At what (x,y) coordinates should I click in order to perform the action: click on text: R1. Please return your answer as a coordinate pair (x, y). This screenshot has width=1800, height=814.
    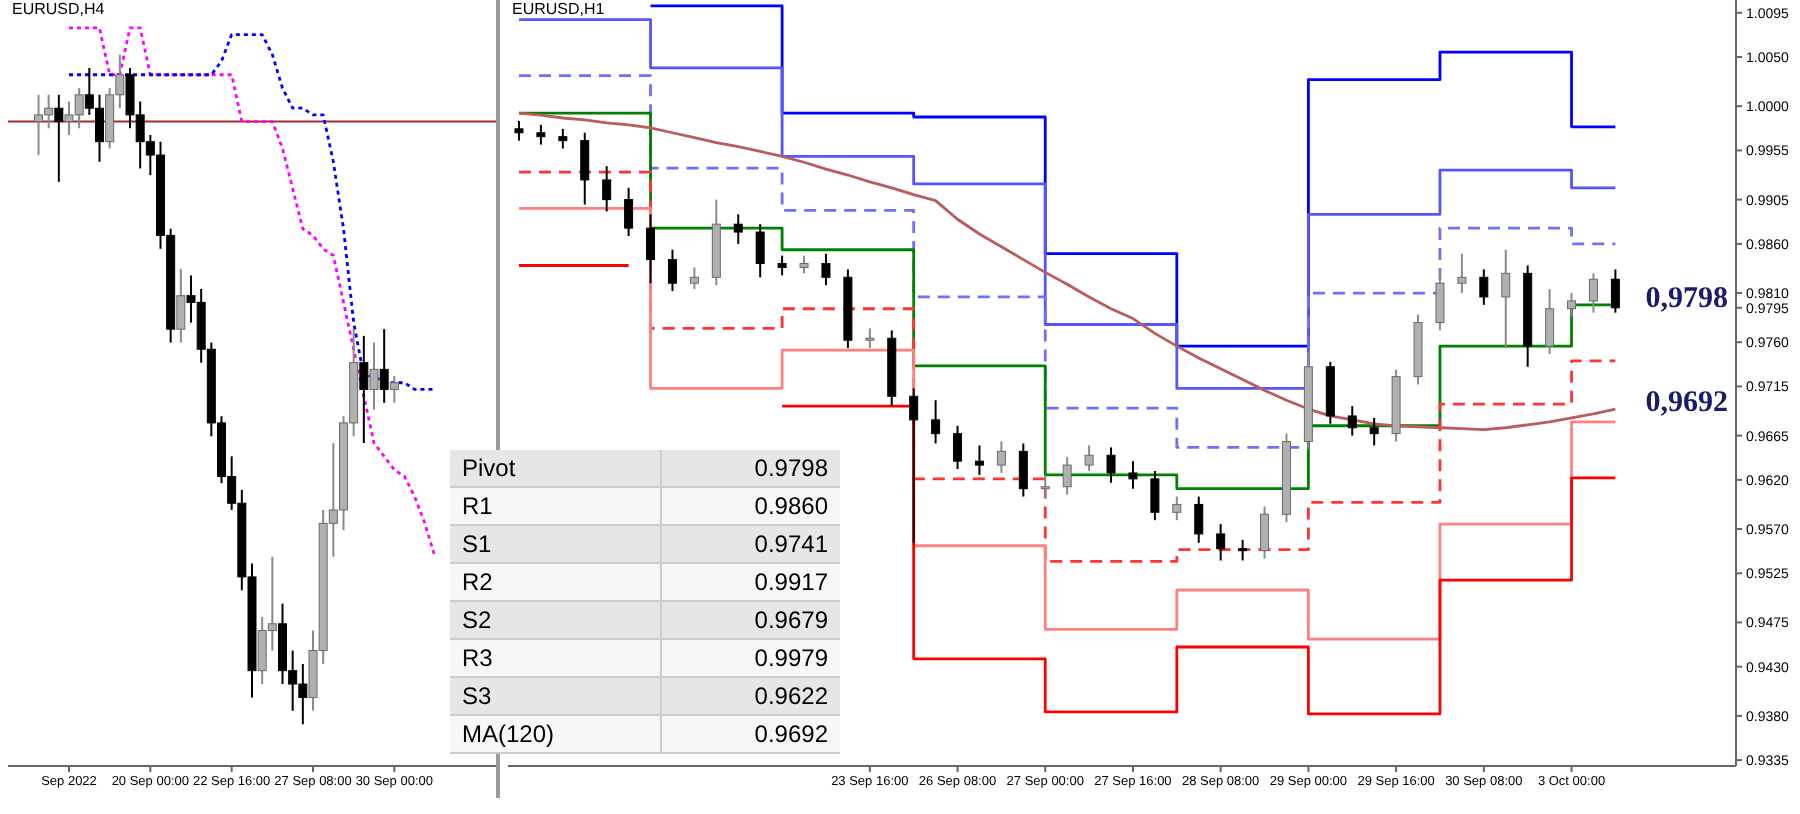
    Looking at the image, I should click on (477, 506).